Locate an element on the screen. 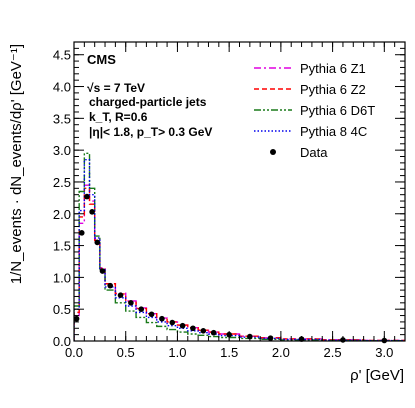 The height and width of the screenshot is (408, 415). x-tick-label: 3.0 is located at coordinates (384, 352).